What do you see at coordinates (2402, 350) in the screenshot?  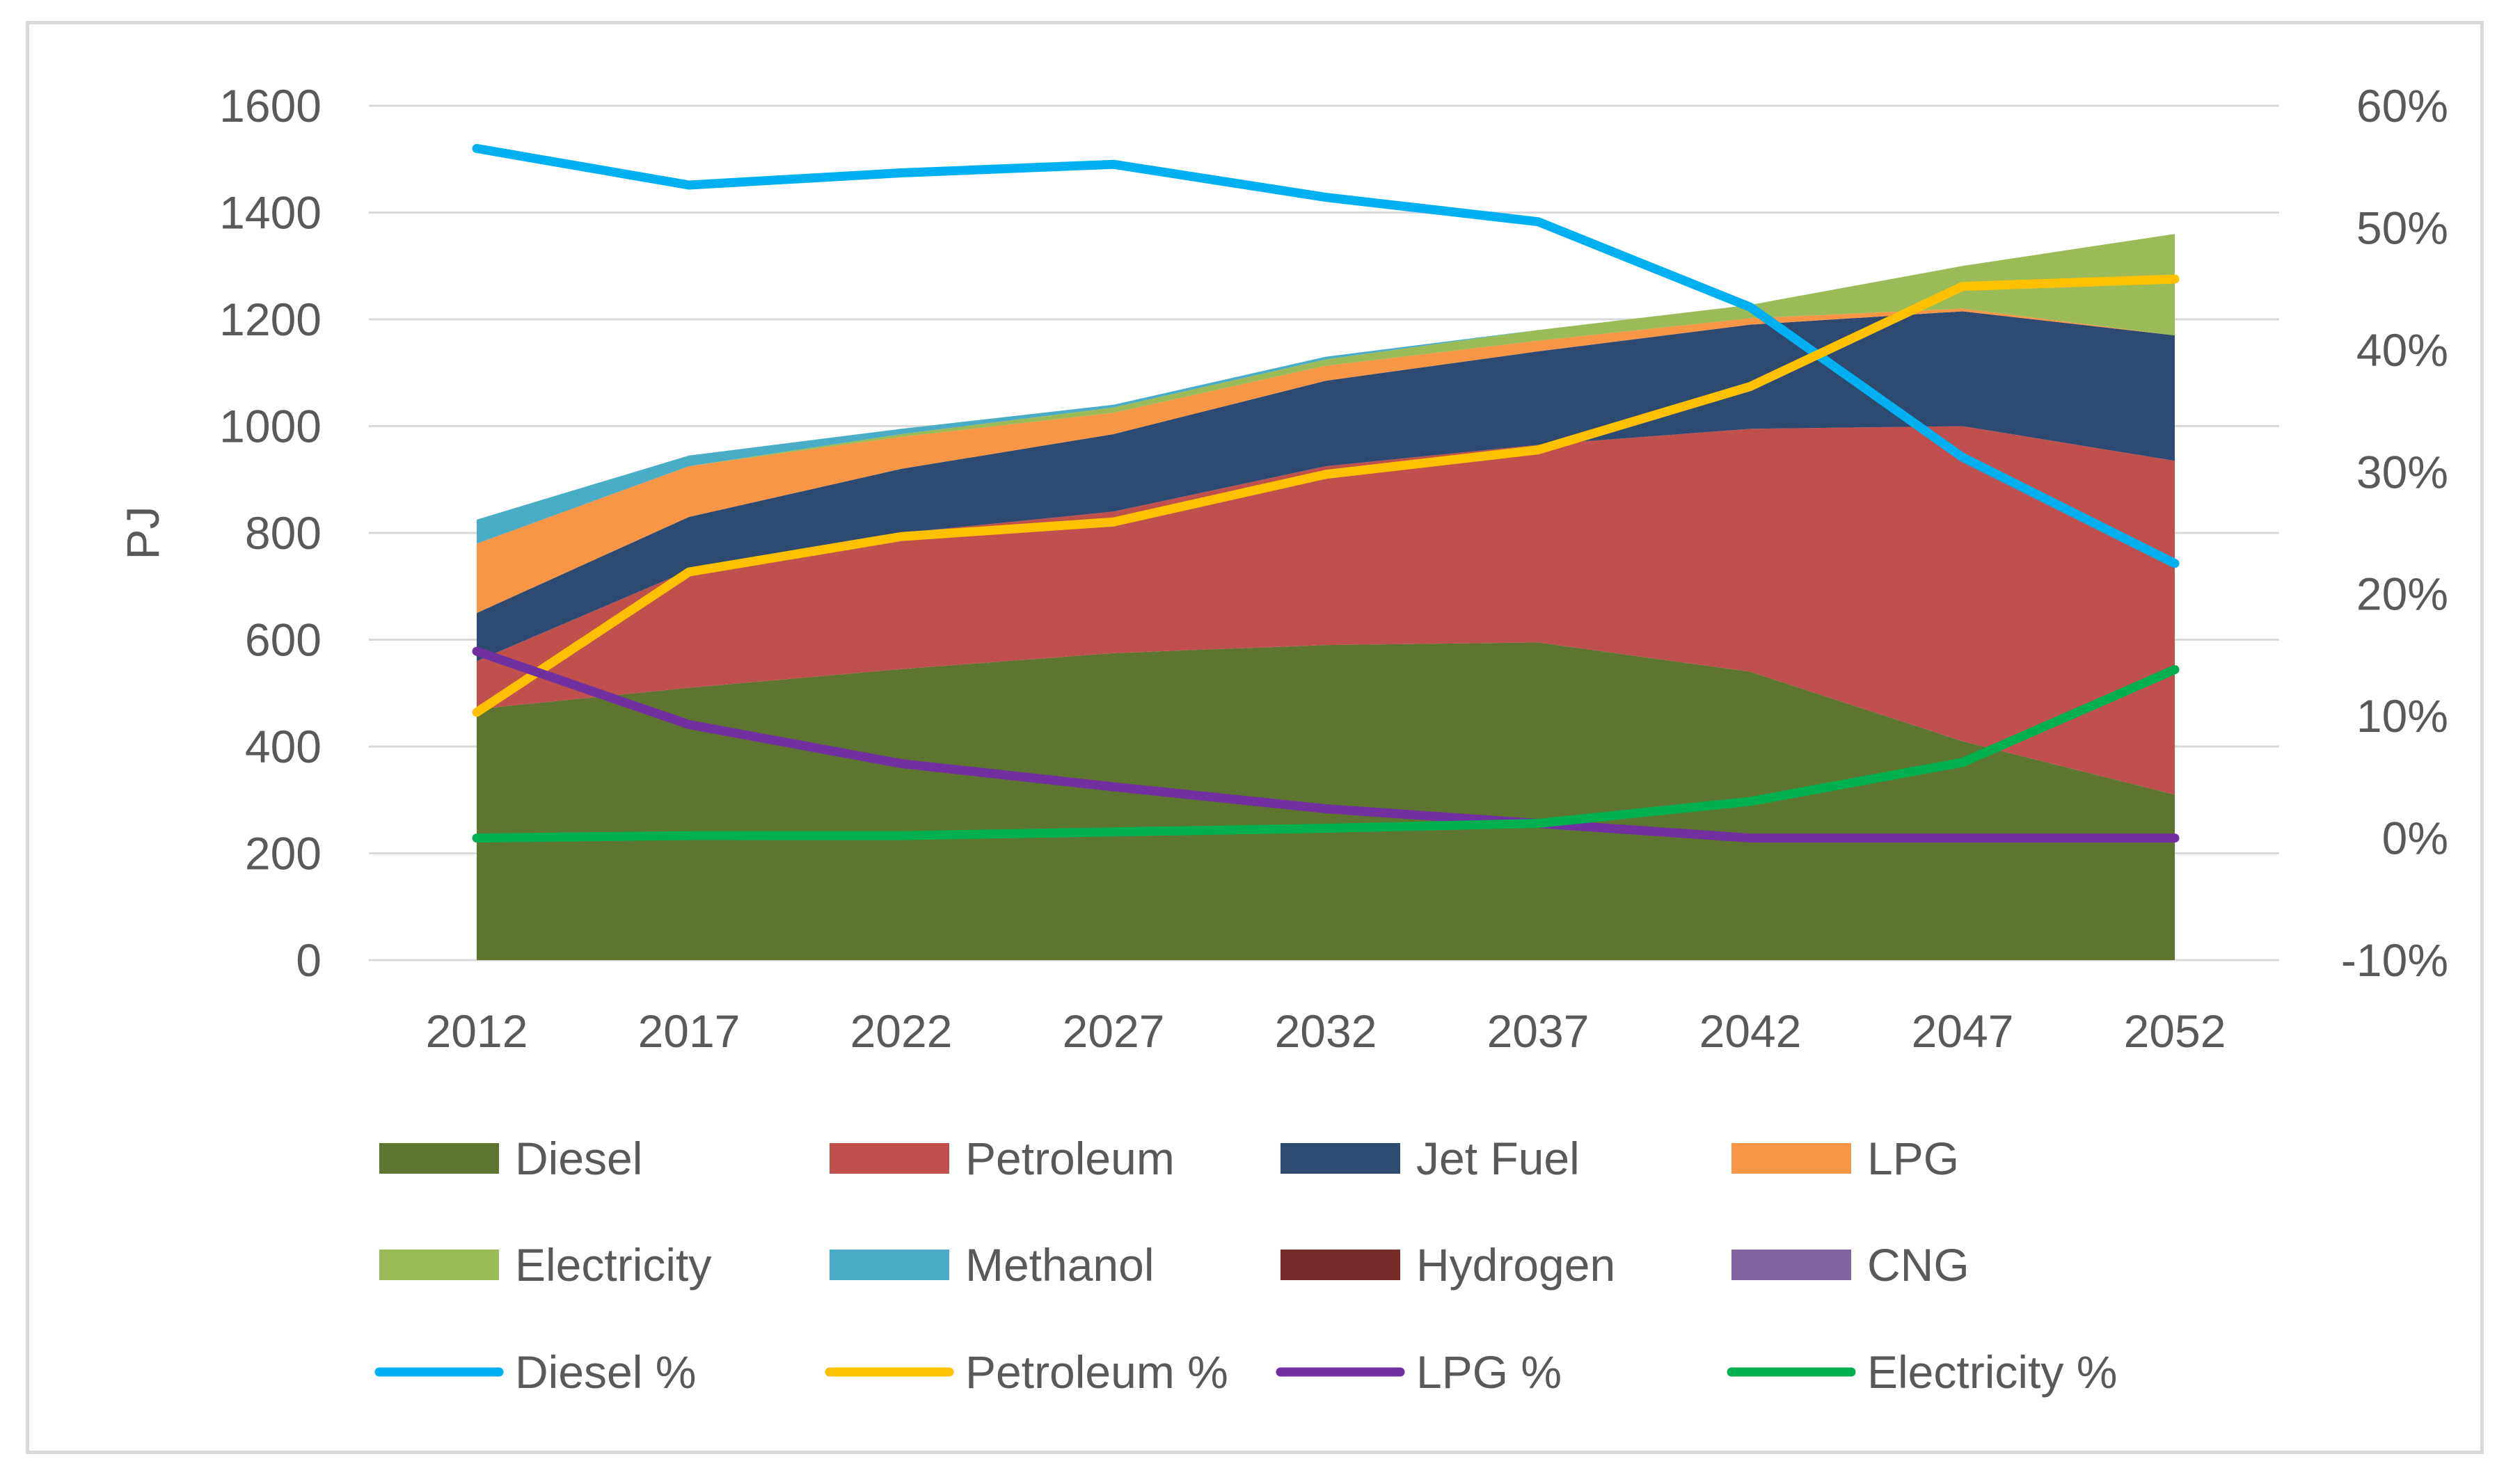 I see `y2-tick-label: 40%` at bounding box center [2402, 350].